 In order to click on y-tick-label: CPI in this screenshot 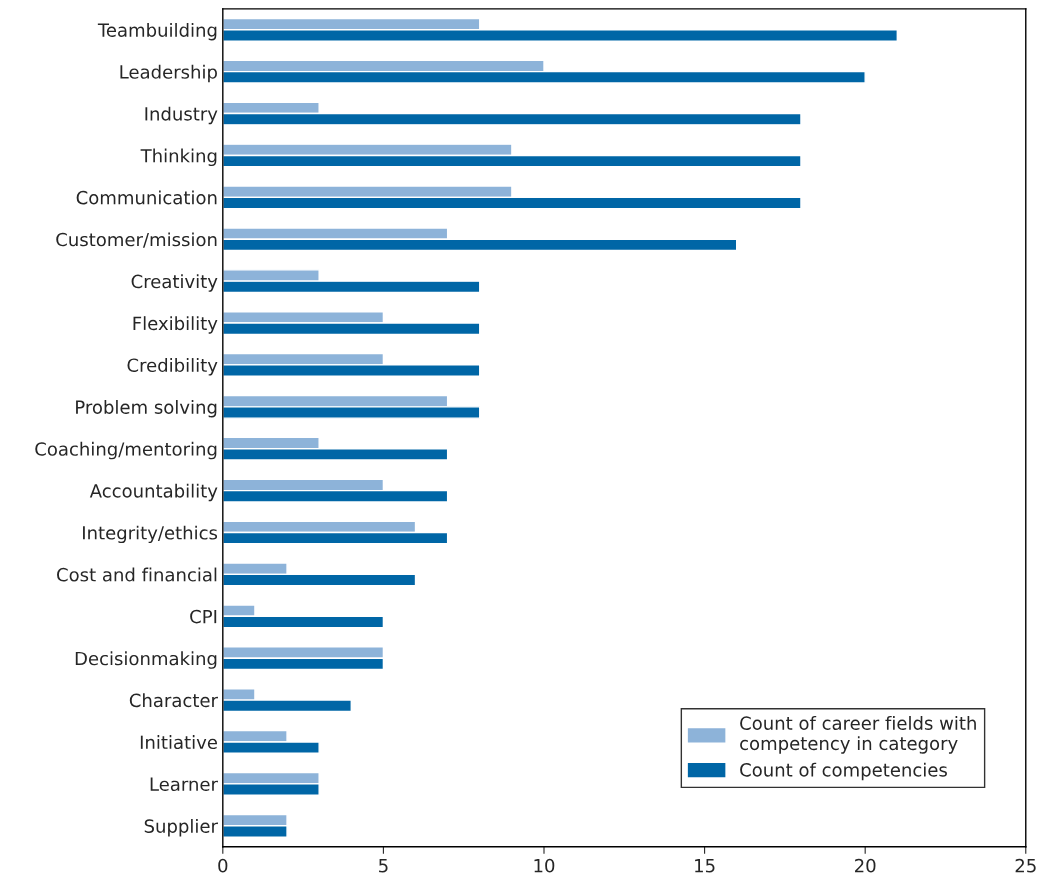, I will do `click(203, 616)`.